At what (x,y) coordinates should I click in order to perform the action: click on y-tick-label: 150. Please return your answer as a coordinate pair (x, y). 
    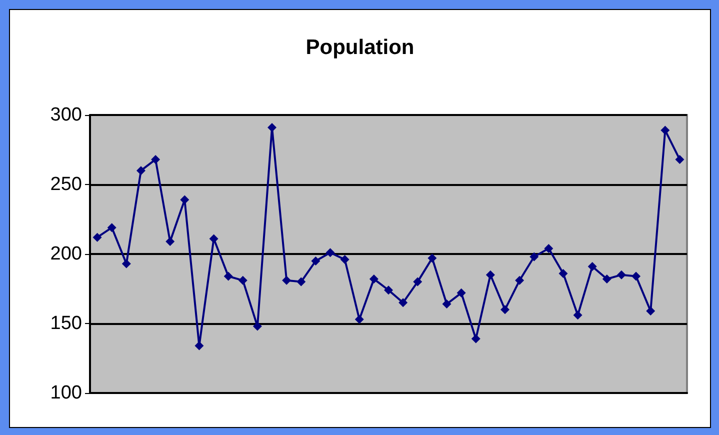
    Looking at the image, I should click on (66, 323).